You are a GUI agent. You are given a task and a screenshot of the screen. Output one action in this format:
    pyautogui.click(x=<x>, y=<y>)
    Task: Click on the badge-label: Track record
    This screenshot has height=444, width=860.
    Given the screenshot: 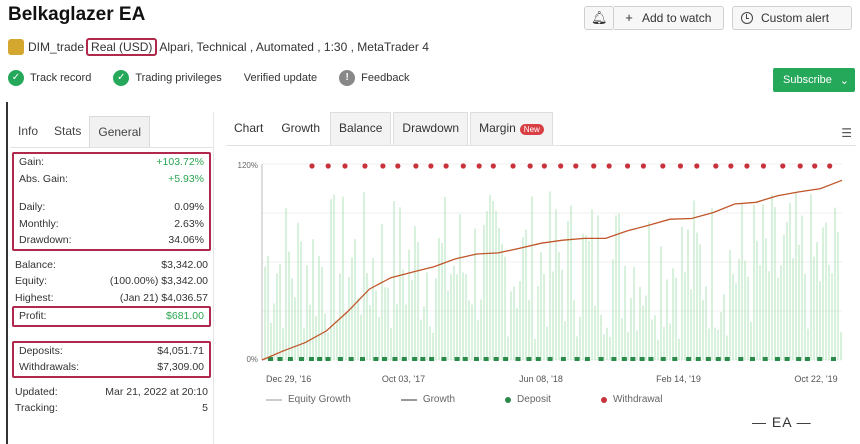 What is the action you would take?
    pyautogui.click(x=61, y=78)
    